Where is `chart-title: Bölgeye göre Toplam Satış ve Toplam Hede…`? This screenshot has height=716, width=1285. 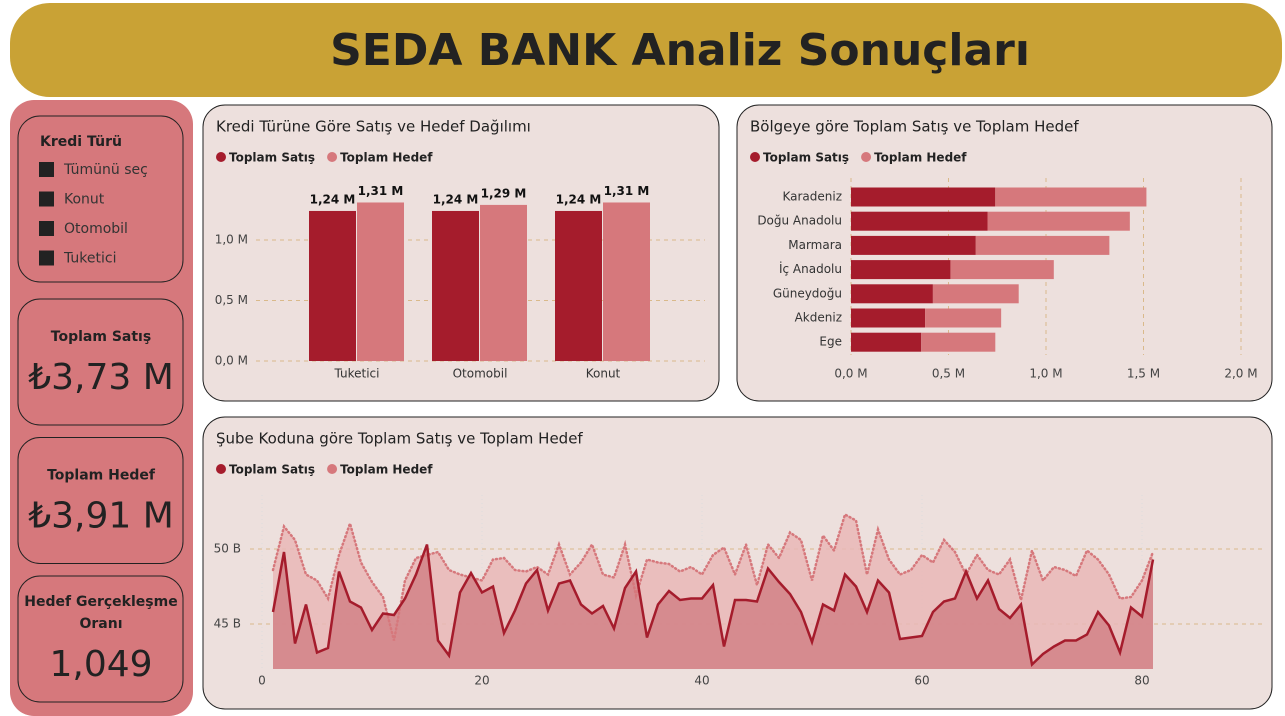
chart-title: Bölgeye göre Toplam Satış ve Toplam Hede… is located at coordinates (914, 127).